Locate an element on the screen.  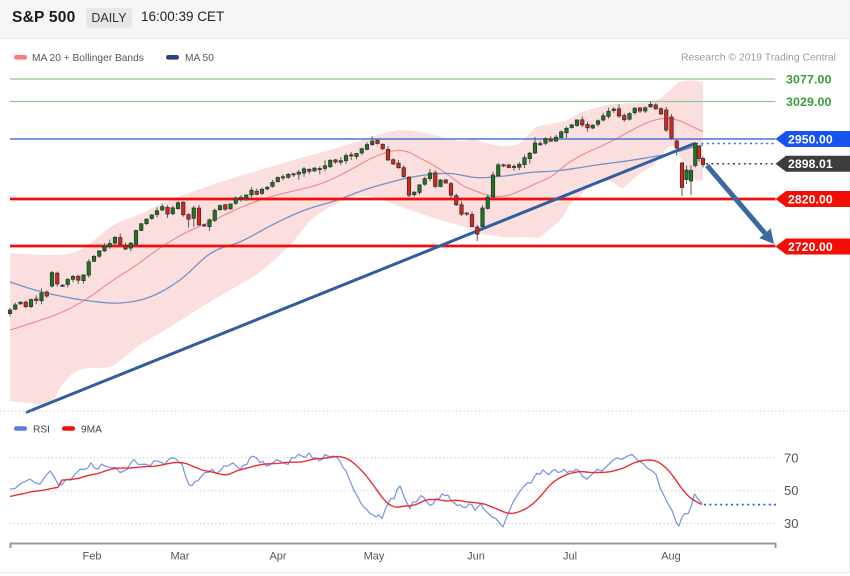
svg-text:Research © 2019 Trading Centra: Research © 2019 Trading Central is located at coordinates (758, 58).